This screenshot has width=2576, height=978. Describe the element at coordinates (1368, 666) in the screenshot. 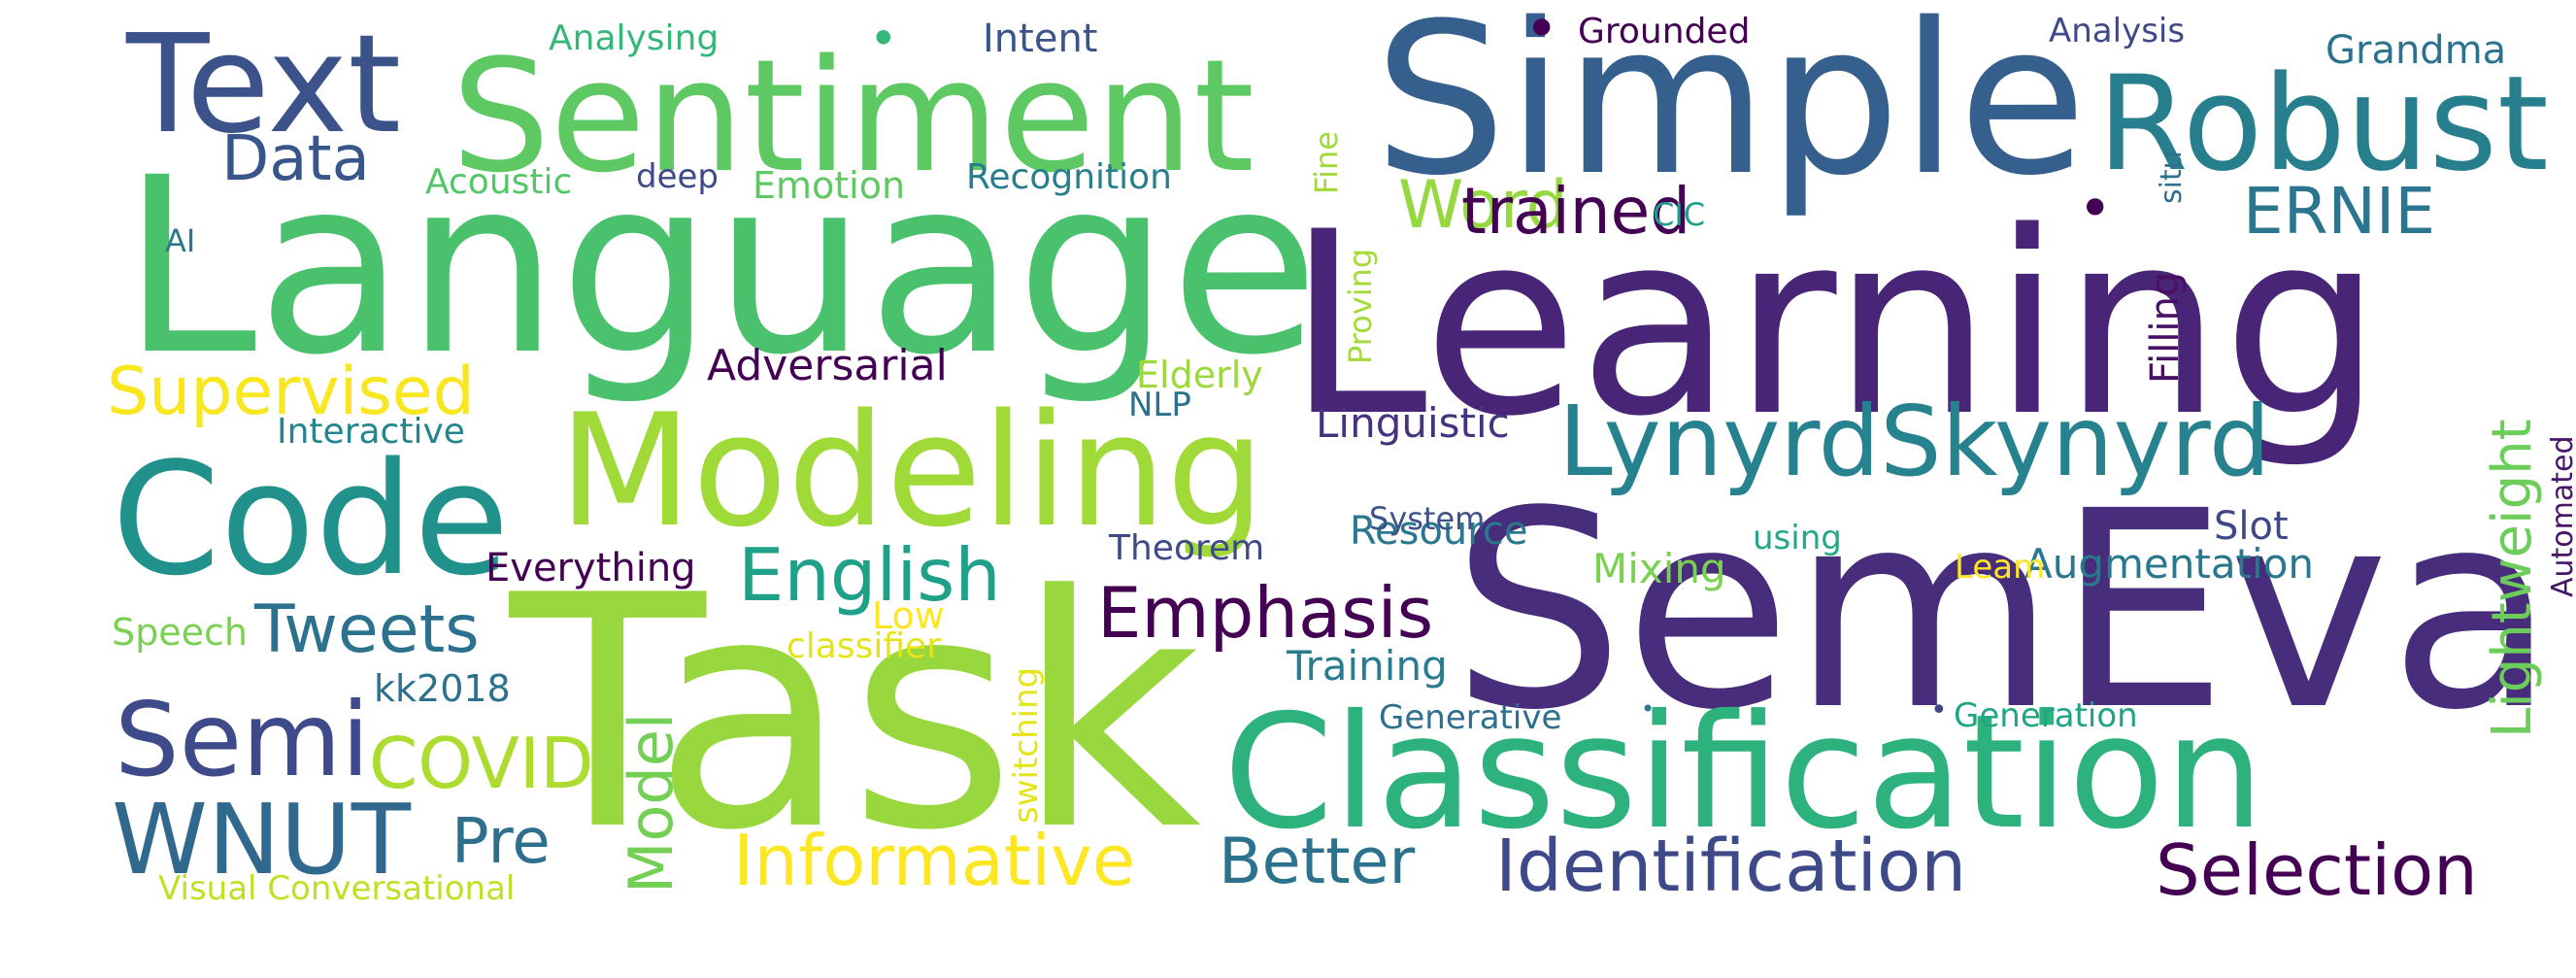

I see `word-training: Training` at that location.